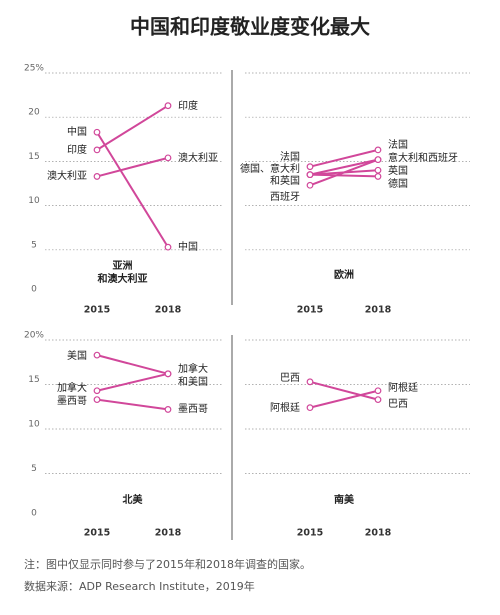 This screenshot has width=500, height=615. I want to click on y-tick-label: 20%, so click(34, 336).